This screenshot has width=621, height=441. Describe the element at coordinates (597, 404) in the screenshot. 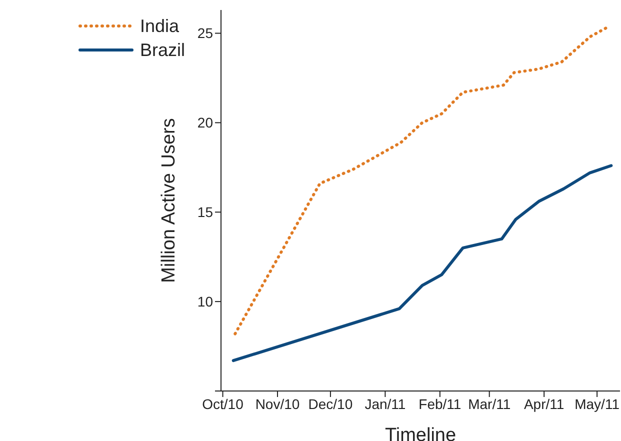

I see `x-tick-label: May/11` at that location.